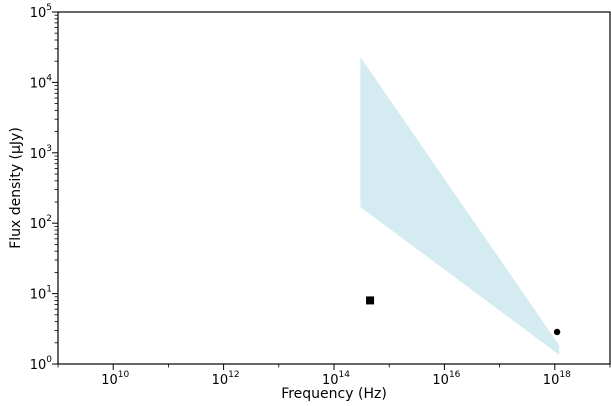 Image resolution: width=611 pixels, height=406 pixels. What do you see at coordinates (41, 223) in the screenshot?
I see `y-tick-label-2: 10²` at bounding box center [41, 223].